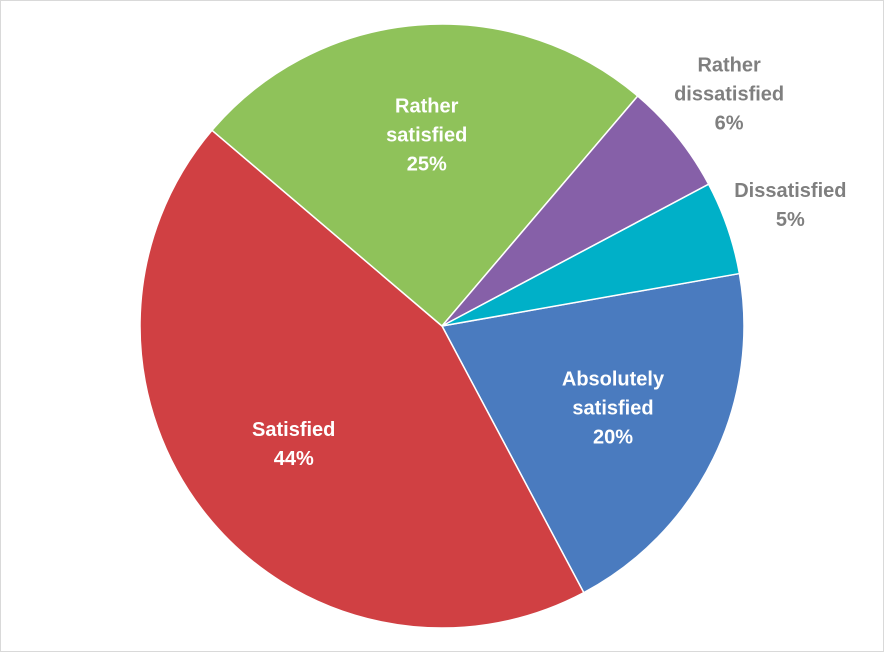 The height and width of the screenshot is (652, 884). Describe the element at coordinates (591, 255) in the screenshot. I see `pie-slice` at that location.